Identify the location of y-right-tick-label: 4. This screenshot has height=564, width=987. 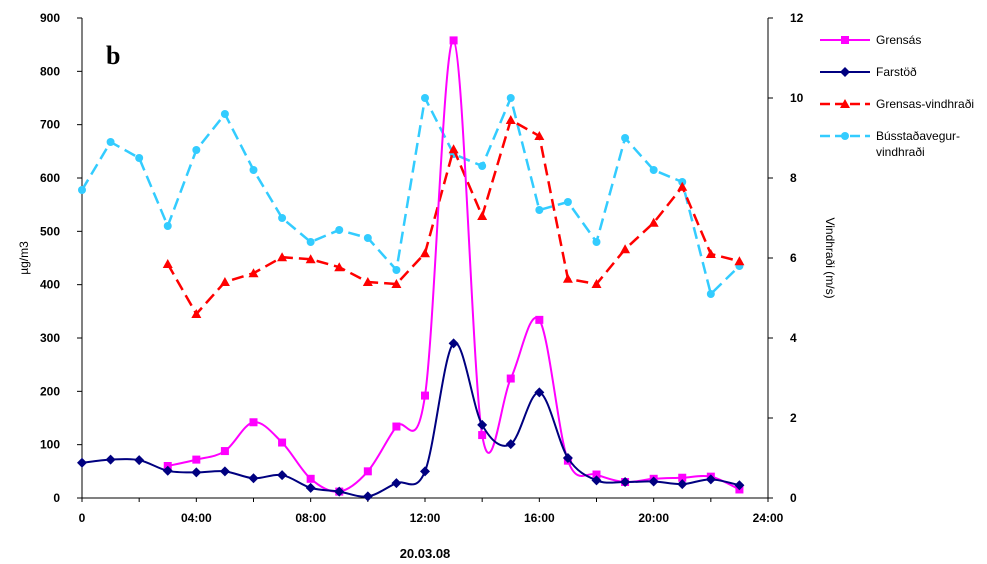
(793, 338).